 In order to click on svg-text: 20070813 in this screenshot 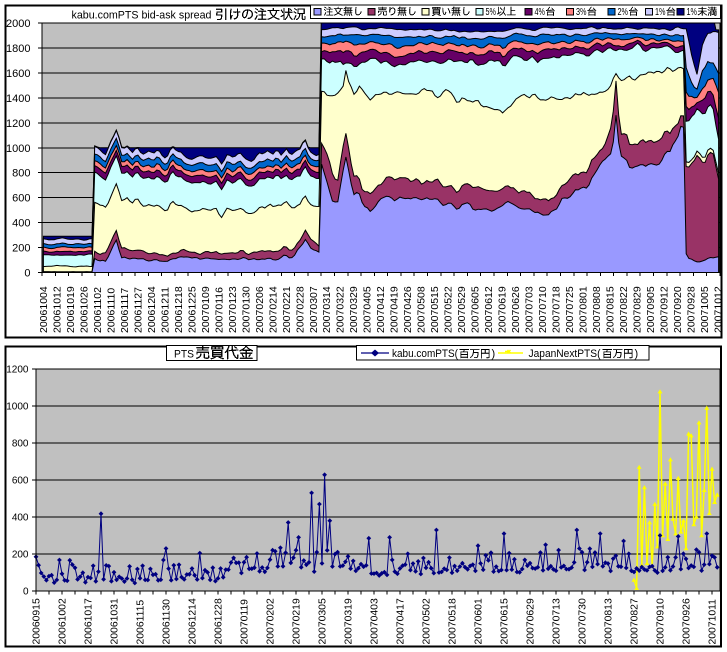, I will do `click(609, 621)`.